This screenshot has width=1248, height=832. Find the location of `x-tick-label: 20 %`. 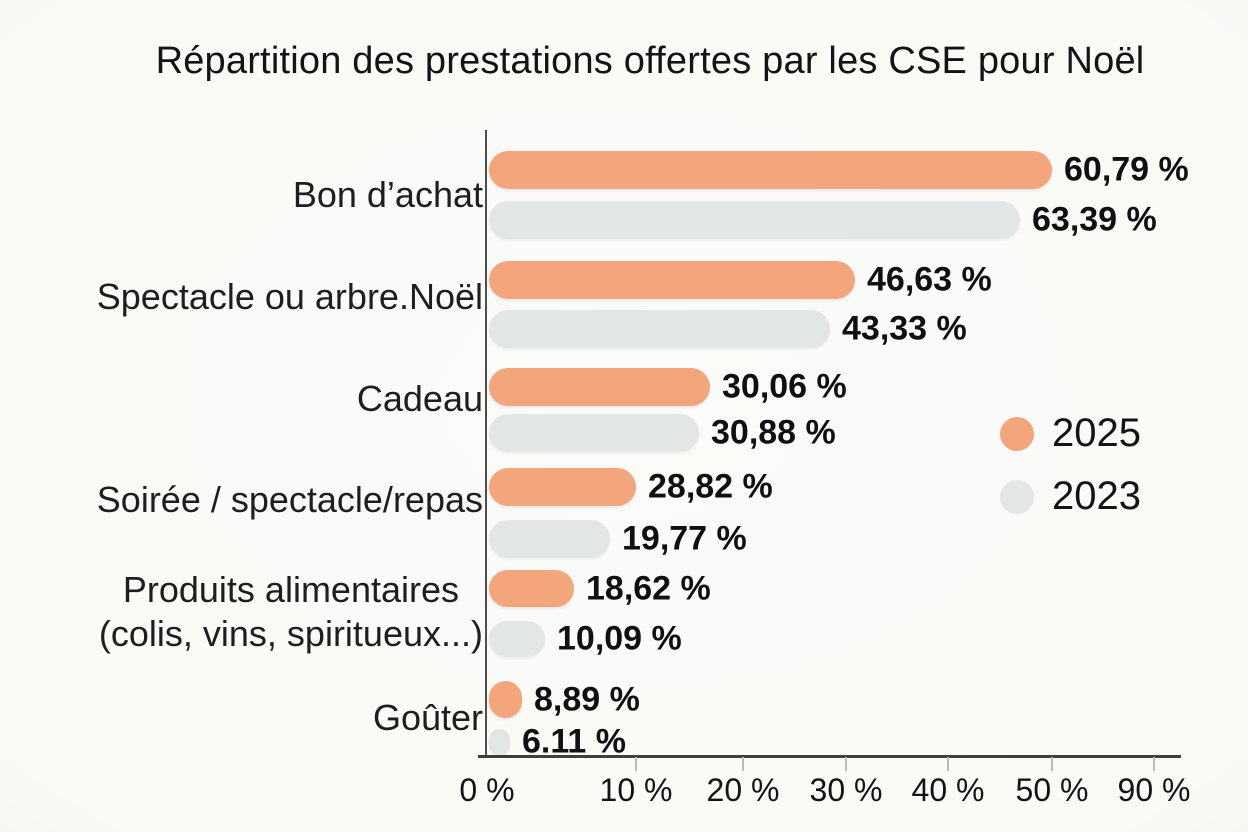

x-tick-label: 20 % is located at coordinates (743, 790).